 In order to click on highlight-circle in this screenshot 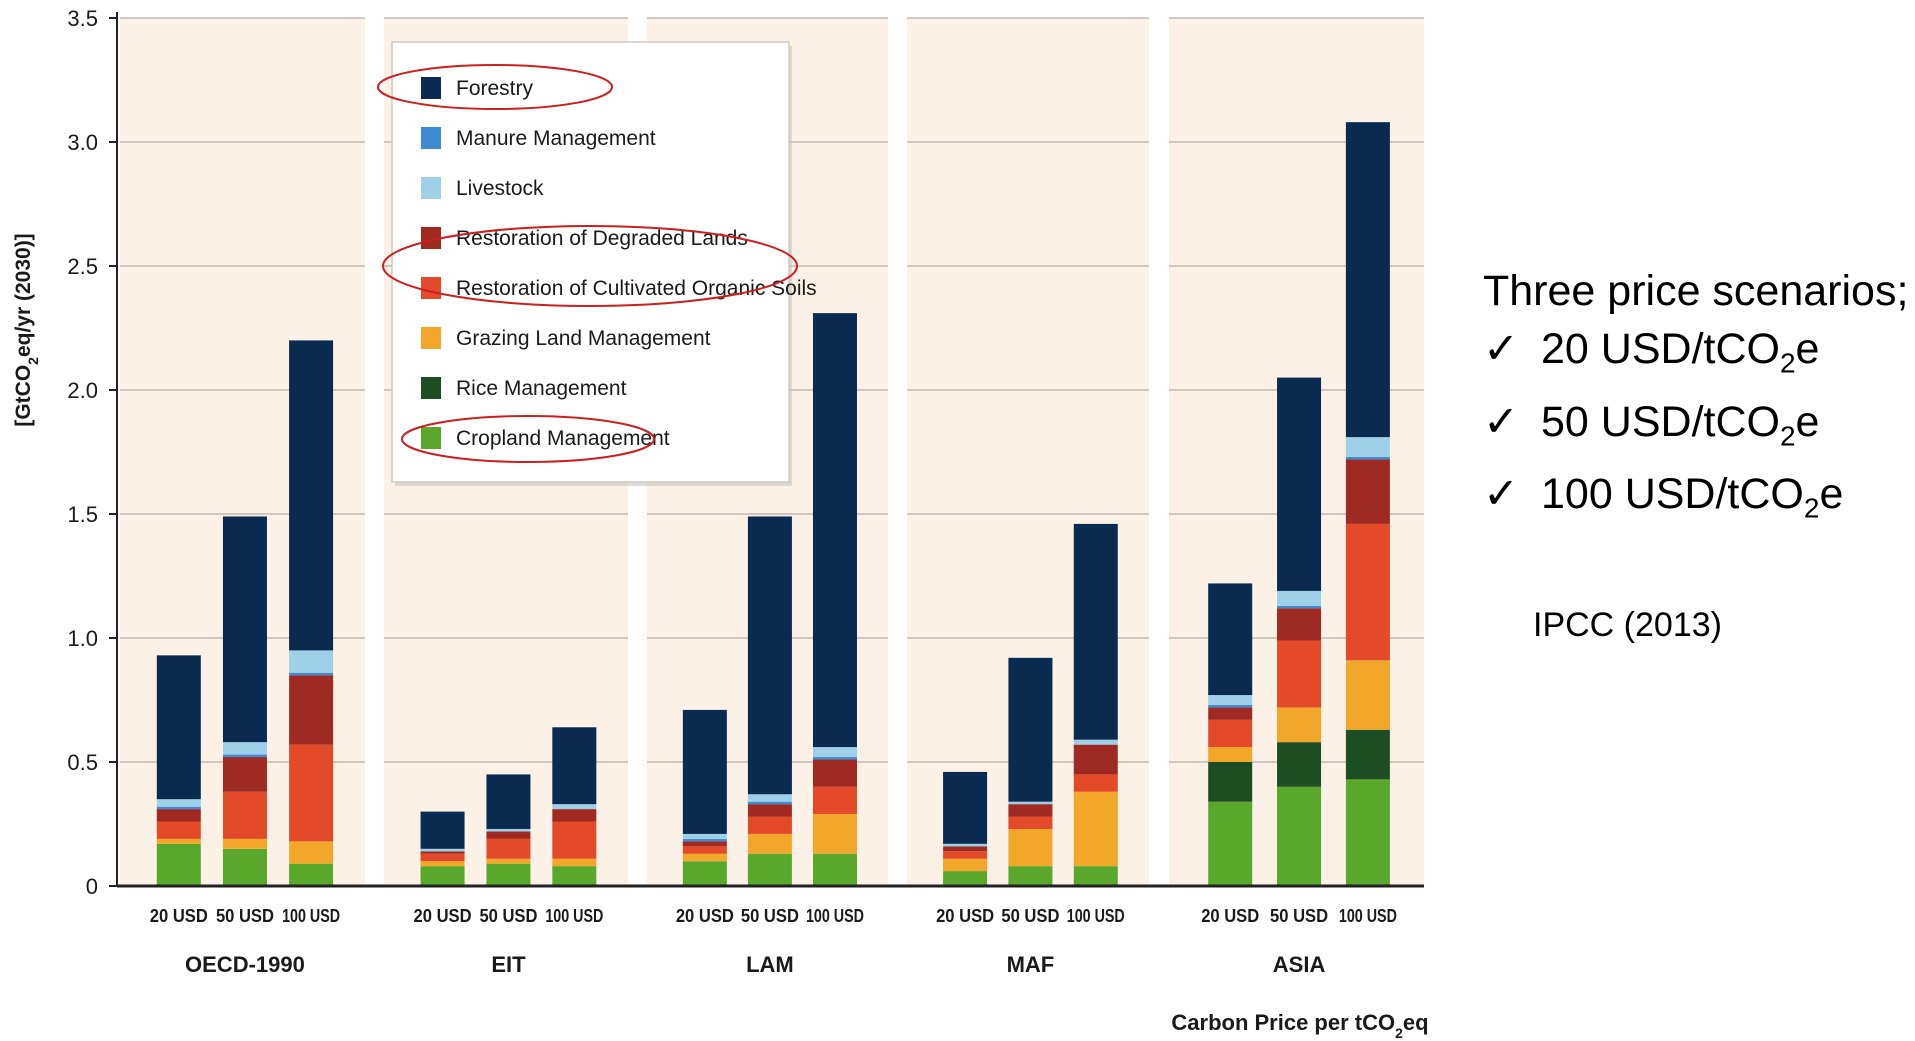, I will do `click(590, 266)`.